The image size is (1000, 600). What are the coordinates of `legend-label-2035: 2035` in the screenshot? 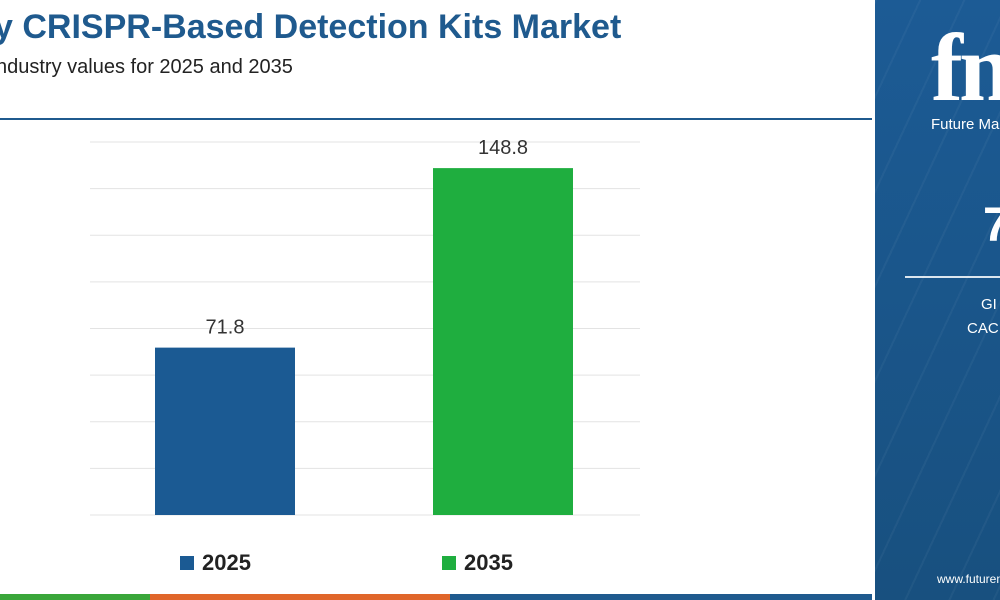 It's located at (488, 562).